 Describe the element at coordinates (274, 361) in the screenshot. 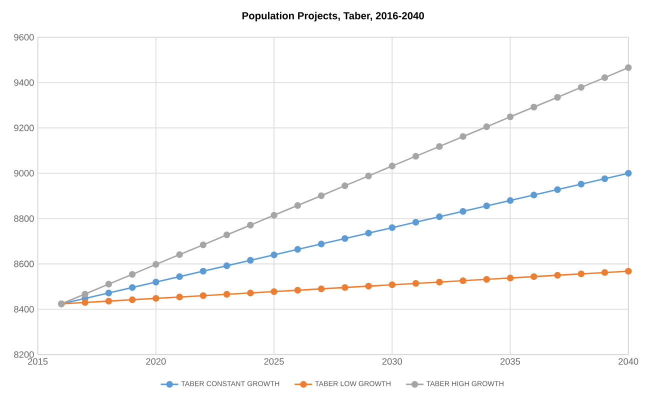

I see `x-tick-label: 2025` at that location.